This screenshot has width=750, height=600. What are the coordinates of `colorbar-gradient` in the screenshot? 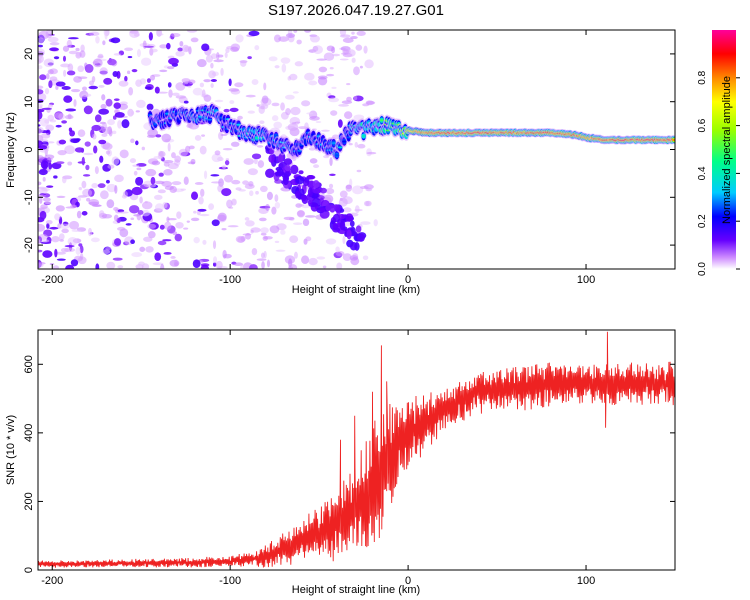 It's located at (724, 149).